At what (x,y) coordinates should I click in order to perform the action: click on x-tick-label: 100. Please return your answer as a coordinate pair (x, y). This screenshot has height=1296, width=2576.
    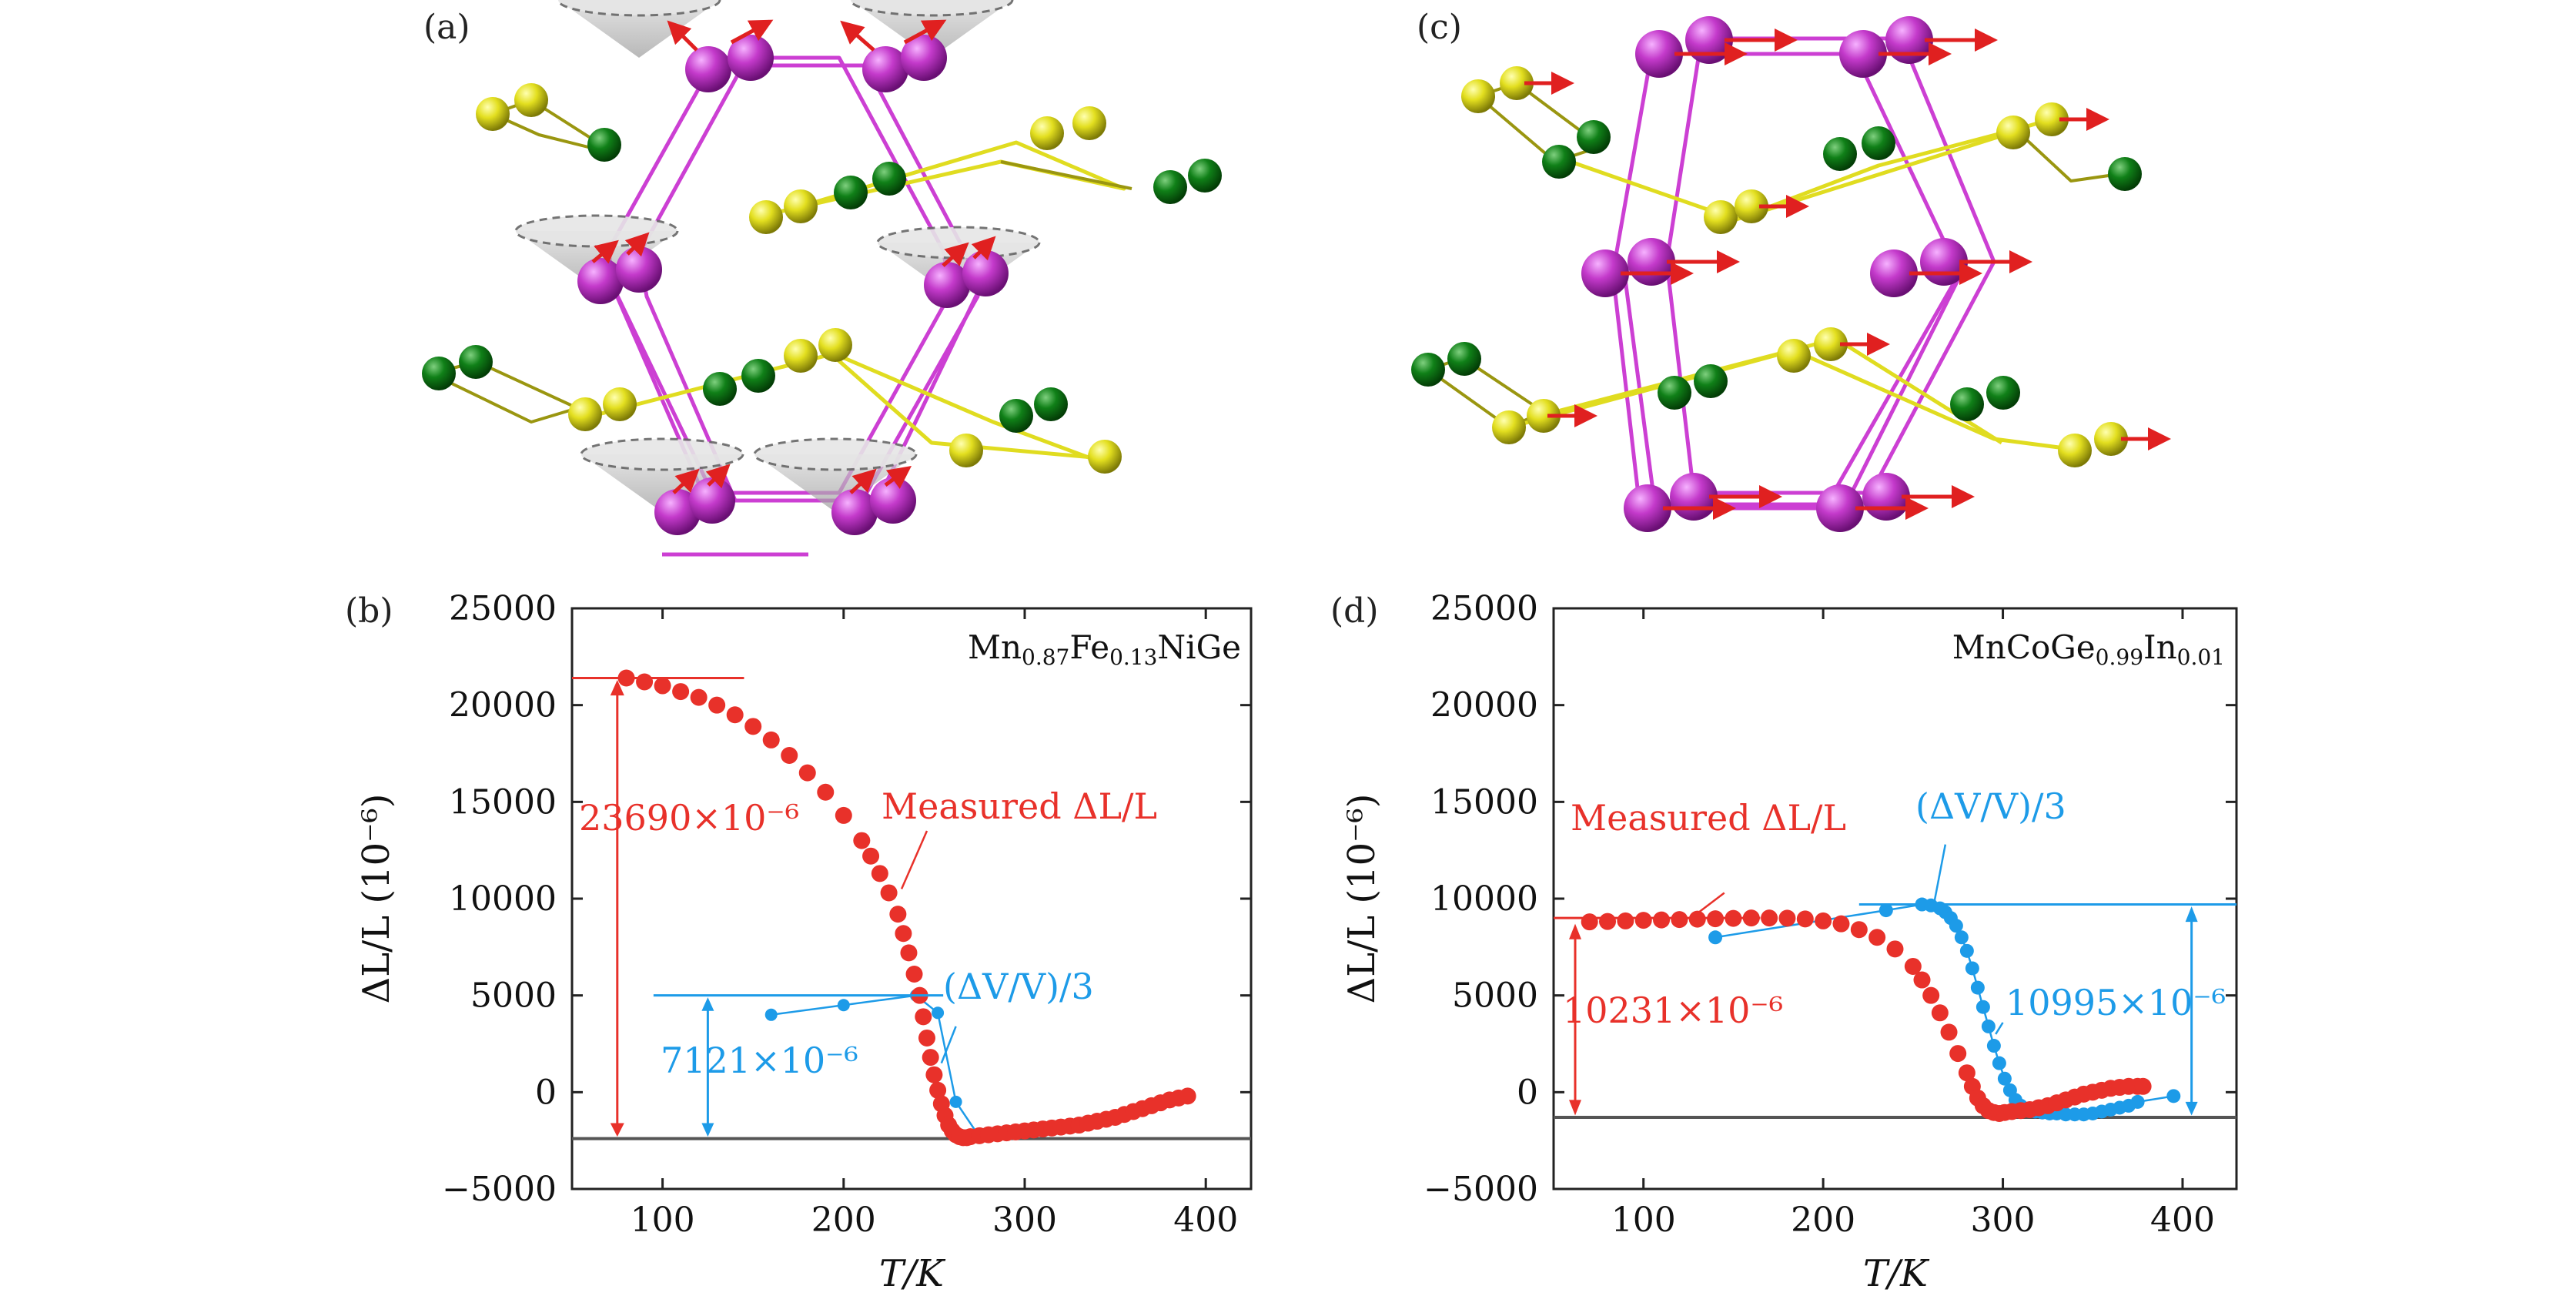
    Looking at the image, I should click on (663, 1220).